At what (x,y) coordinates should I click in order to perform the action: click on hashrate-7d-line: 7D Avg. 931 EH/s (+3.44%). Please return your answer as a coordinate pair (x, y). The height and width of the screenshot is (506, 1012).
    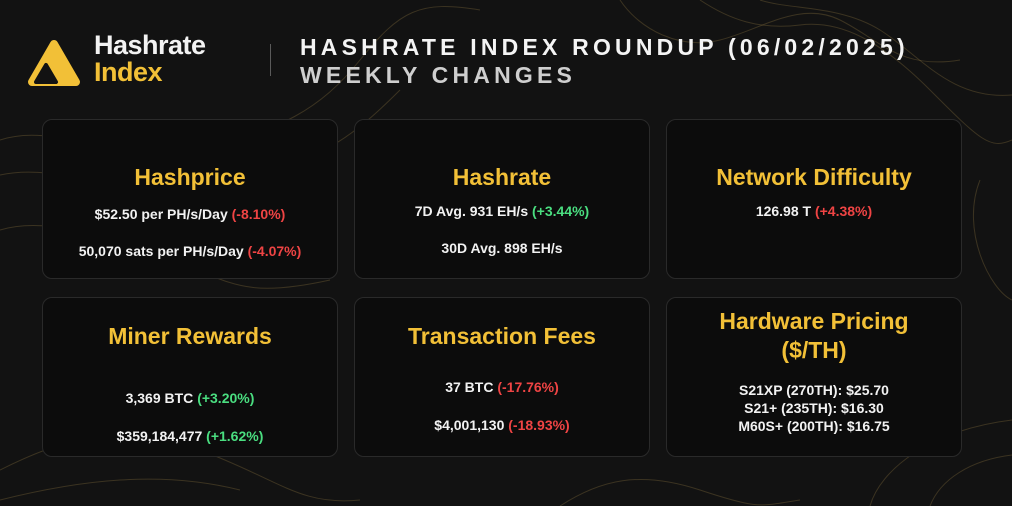
    Looking at the image, I should click on (502, 211).